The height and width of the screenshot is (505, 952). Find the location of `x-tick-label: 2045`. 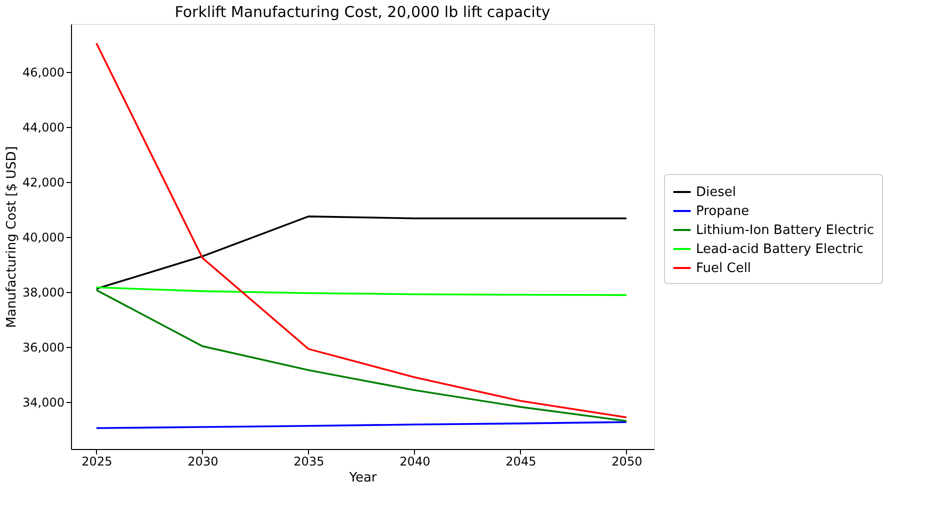

x-tick-label: 2045 is located at coordinates (521, 461).